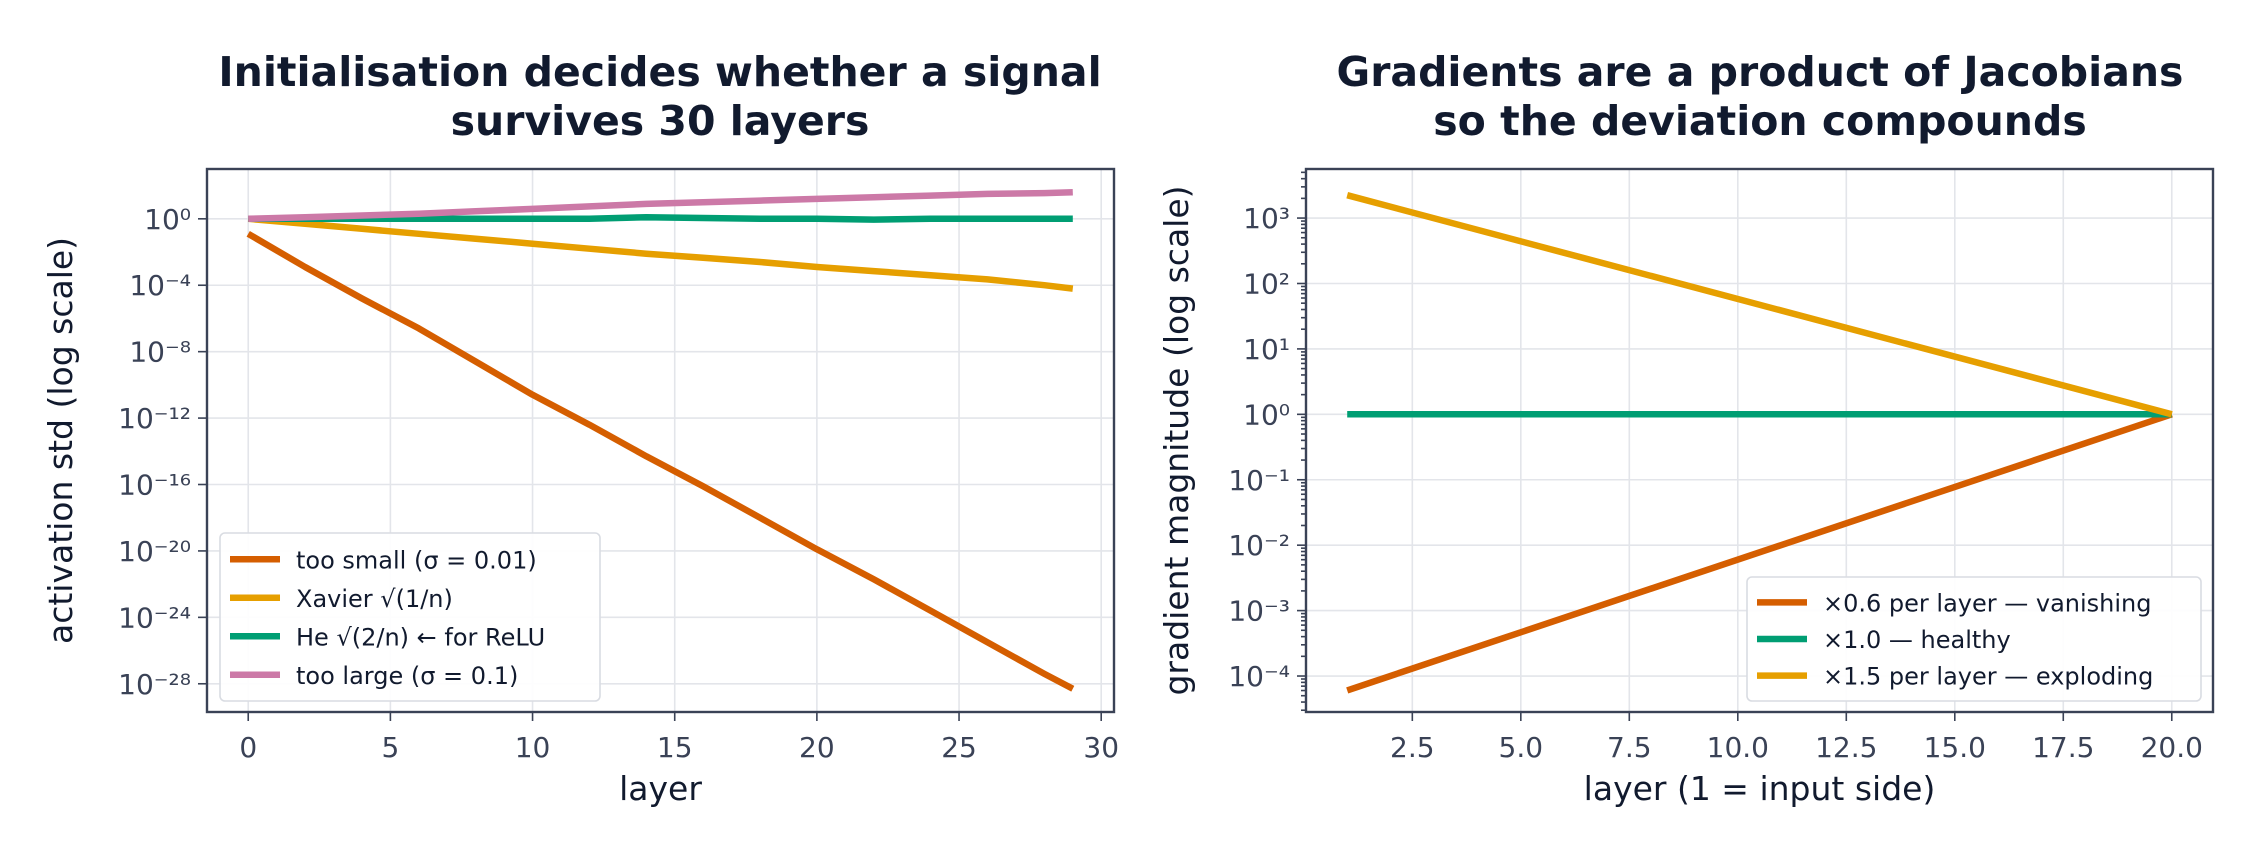  Describe the element at coordinates (416, 560) in the screenshot. I see `legend-label-1: too small (σ = 0.01)` at that location.